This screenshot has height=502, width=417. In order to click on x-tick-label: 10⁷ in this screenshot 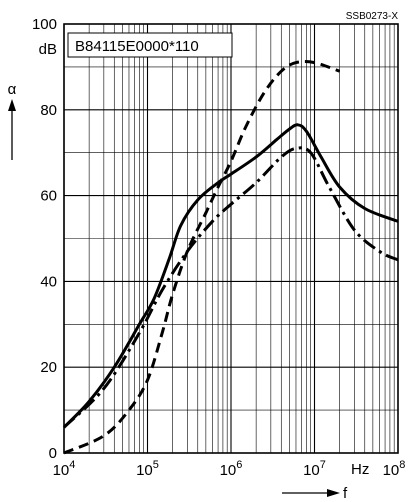, I will do `click(314, 469)`.